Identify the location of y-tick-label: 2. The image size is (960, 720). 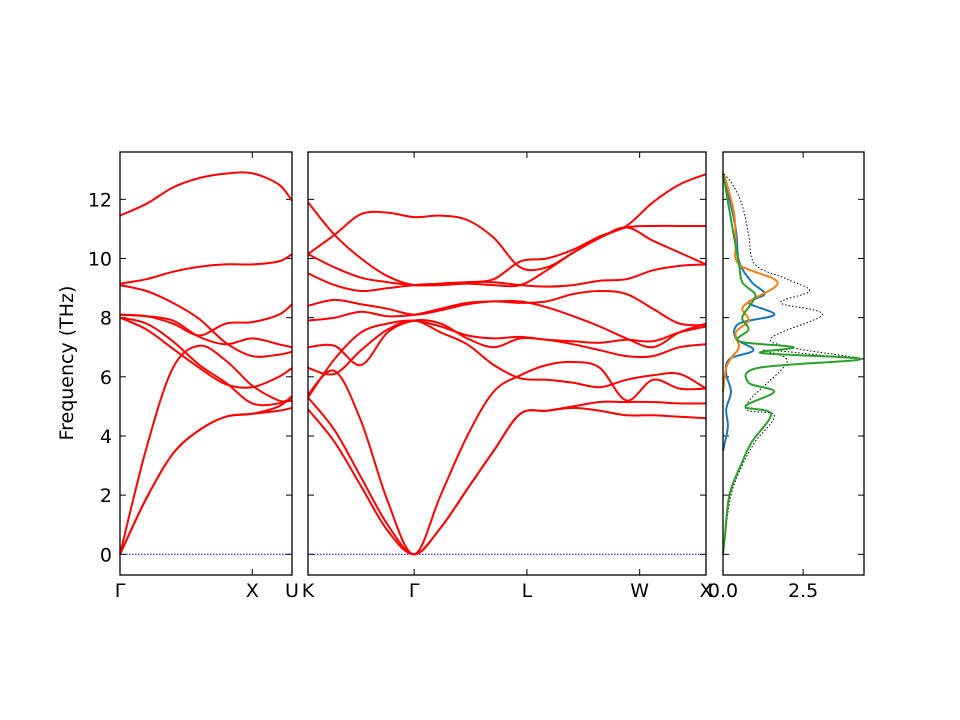
(106, 496).